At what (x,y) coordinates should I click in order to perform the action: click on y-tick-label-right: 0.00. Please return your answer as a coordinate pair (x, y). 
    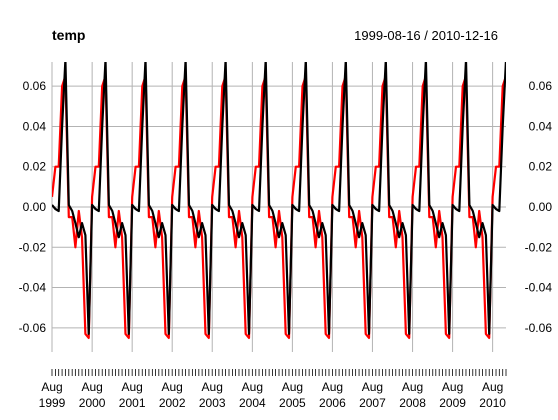
    Looking at the image, I should click on (541, 207).